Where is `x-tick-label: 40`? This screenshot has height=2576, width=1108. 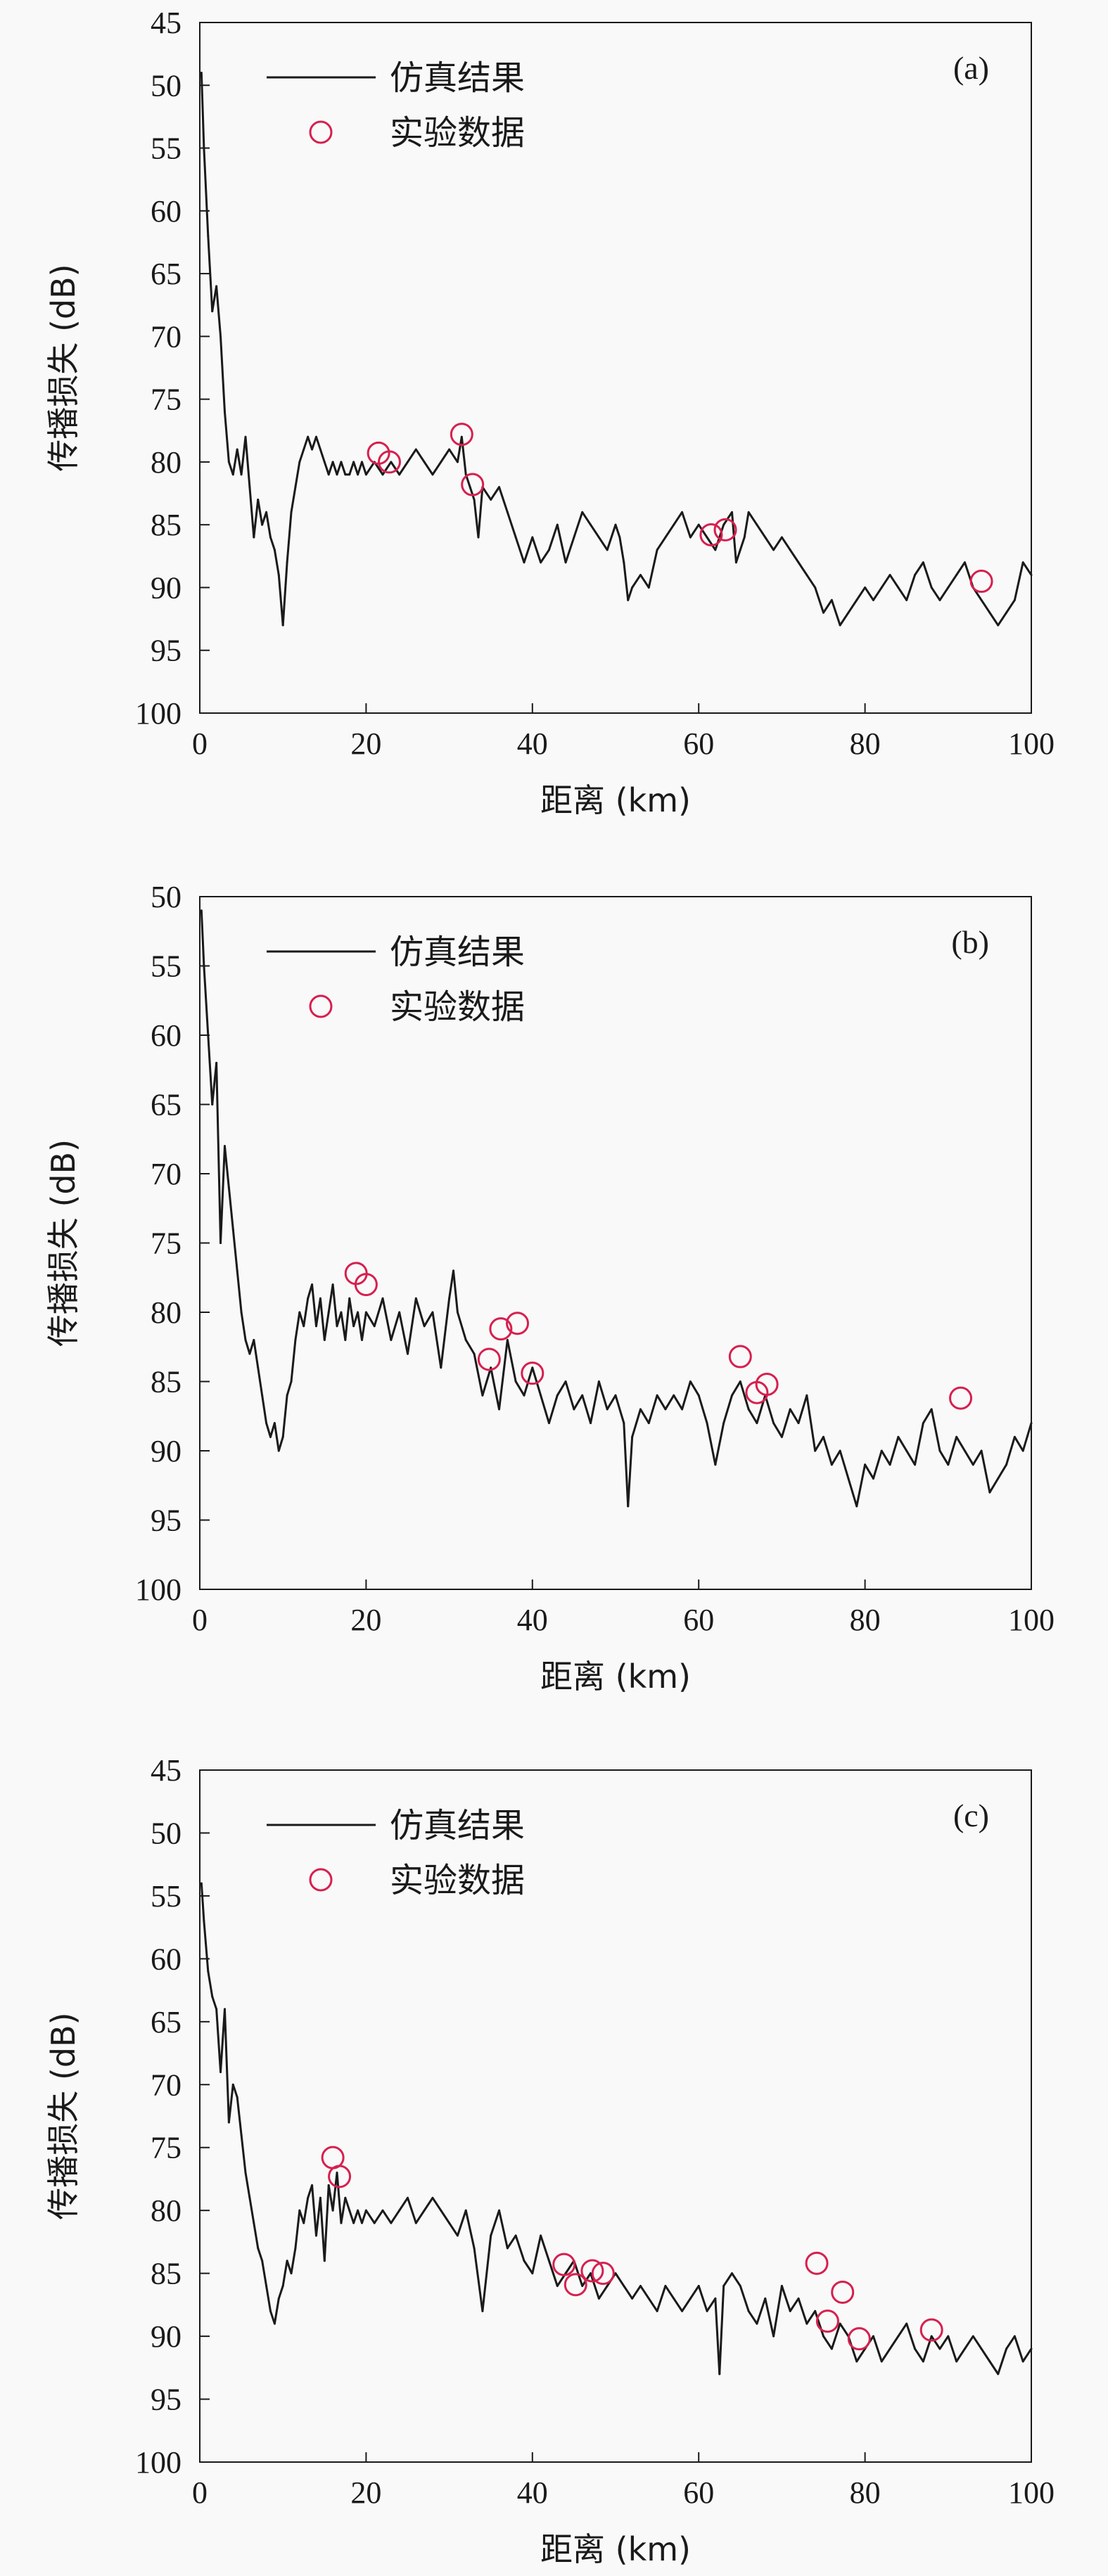
x-tick-label: 40 is located at coordinates (532, 2492).